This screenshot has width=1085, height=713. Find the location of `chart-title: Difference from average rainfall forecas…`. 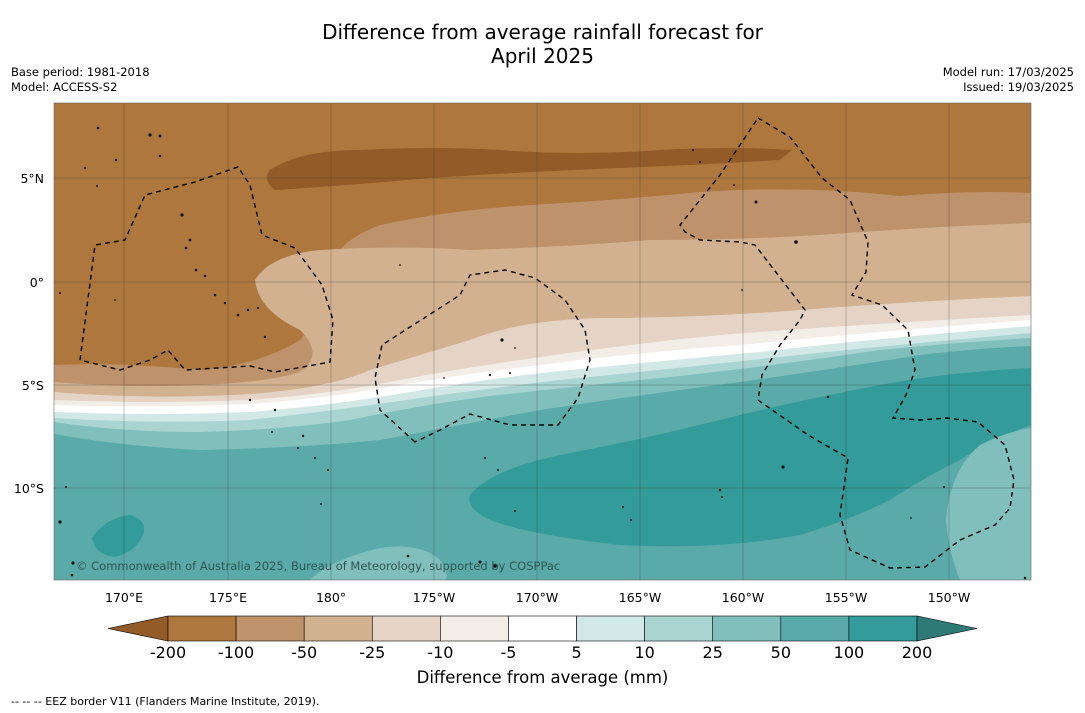

chart-title: Difference from average rainfall forecas… is located at coordinates (542, 44).